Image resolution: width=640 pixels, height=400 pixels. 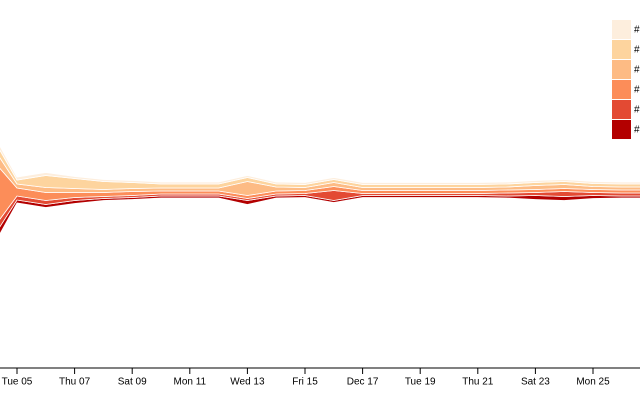 I want to click on x-tick-label: Sat 23, so click(x=535, y=382).